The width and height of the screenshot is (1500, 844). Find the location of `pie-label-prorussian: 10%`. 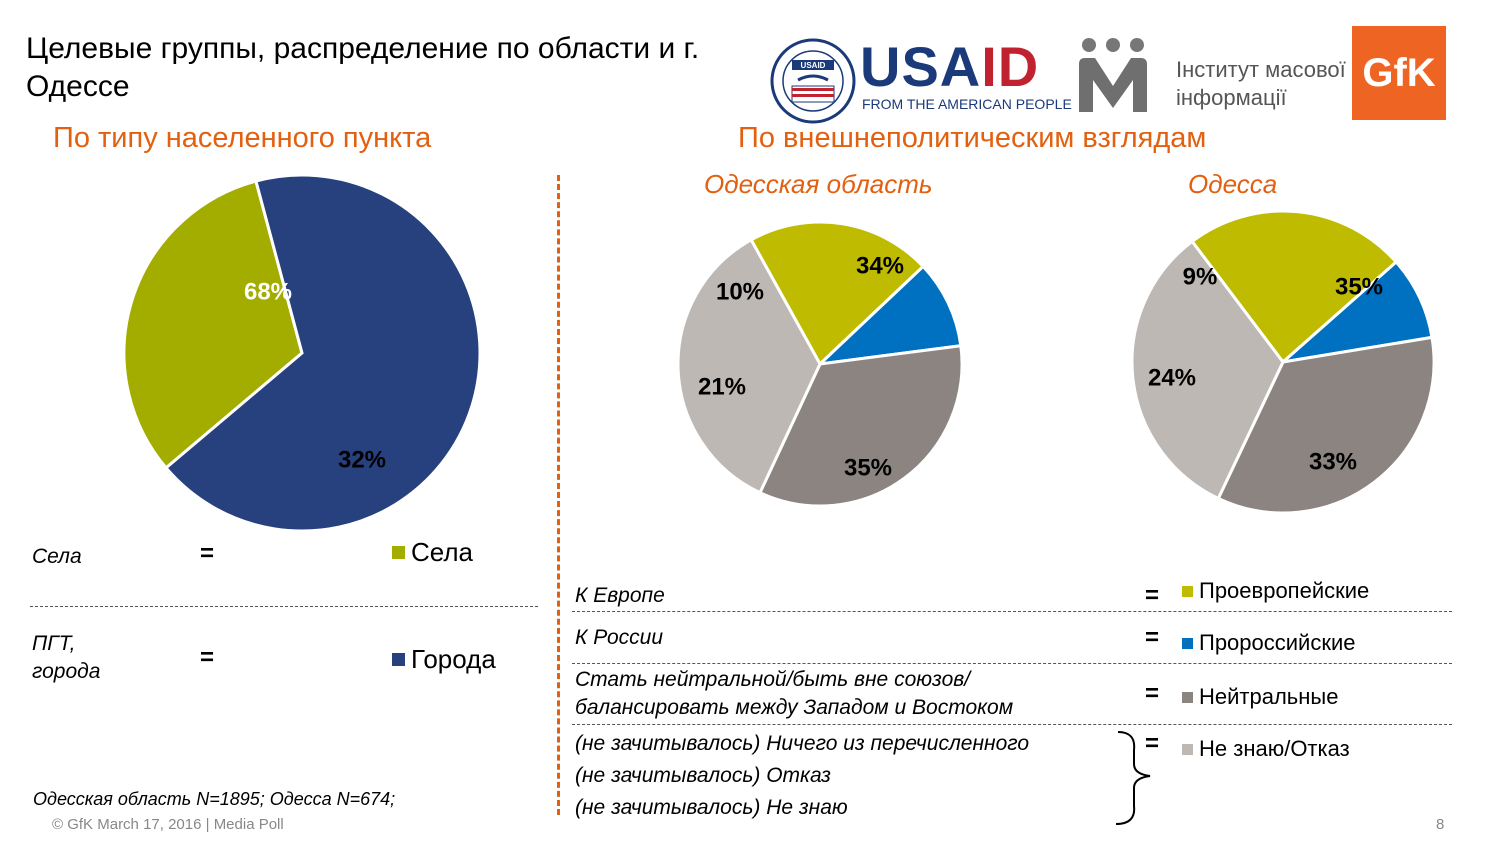

pie-label-prorussian: 10% is located at coordinates (740, 291).